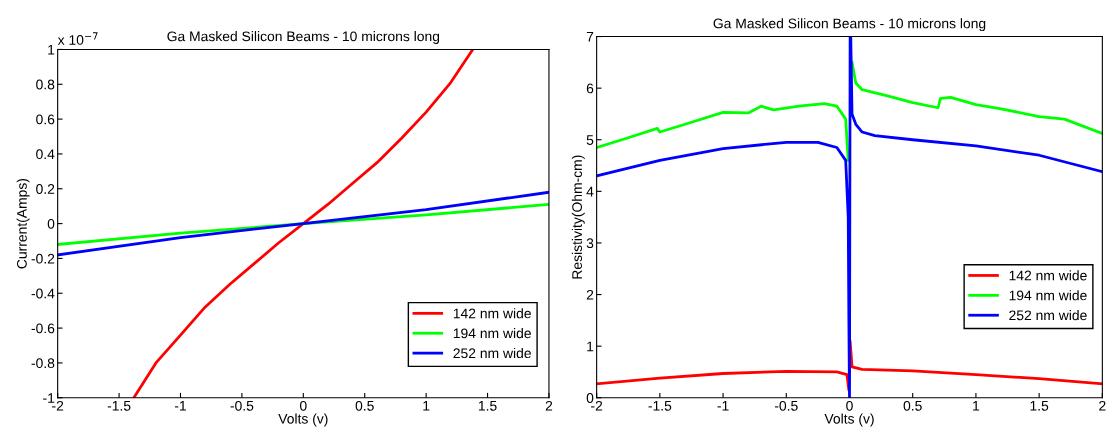 The image size is (1109, 430). I want to click on y-tick-label: 0.6, so click(45, 119).